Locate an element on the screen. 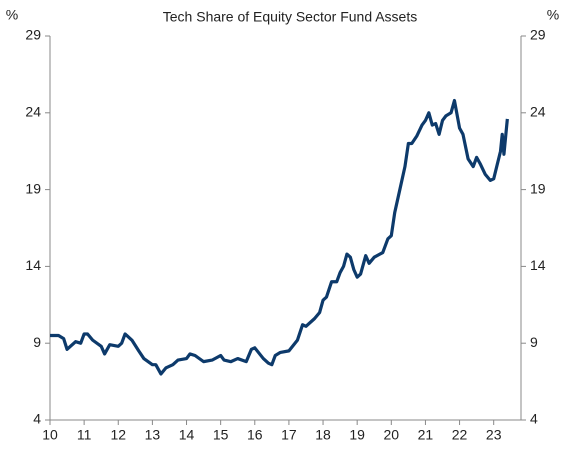 The height and width of the screenshot is (462, 565). y-tick-label: 9 is located at coordinates (37, 342).